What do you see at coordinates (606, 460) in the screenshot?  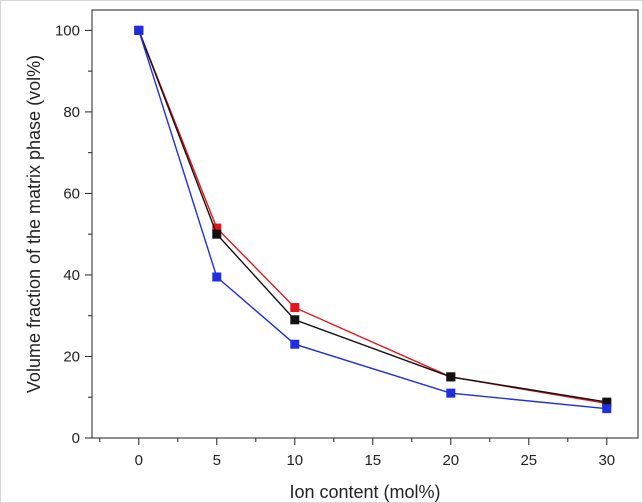 I see `x-tick-label: 30` at bounding box center [606, 460].